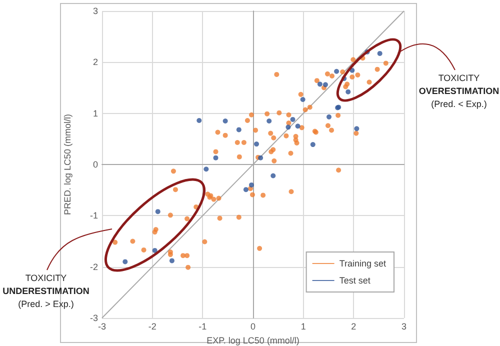 The height and width of the screenshot is (346, 500). What do you see at coordinates (67, 165) in the screenshot?
I see `y-axis-title: PRED. log LC50 (mmol/l)` at bounding box center [67, 165].